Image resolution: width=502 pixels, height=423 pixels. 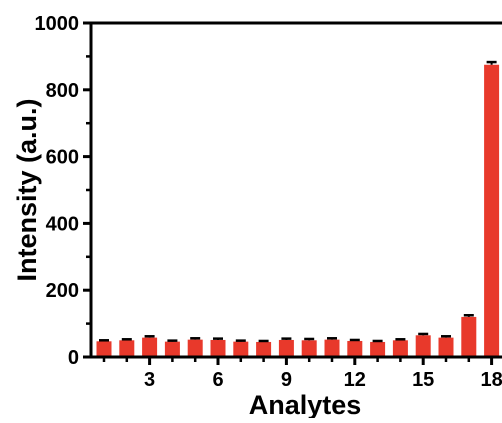 What do you see at coordinates (62, 291) in the screenshot?
I see `y-tick-label: 200` at bounding box center [62, 291].